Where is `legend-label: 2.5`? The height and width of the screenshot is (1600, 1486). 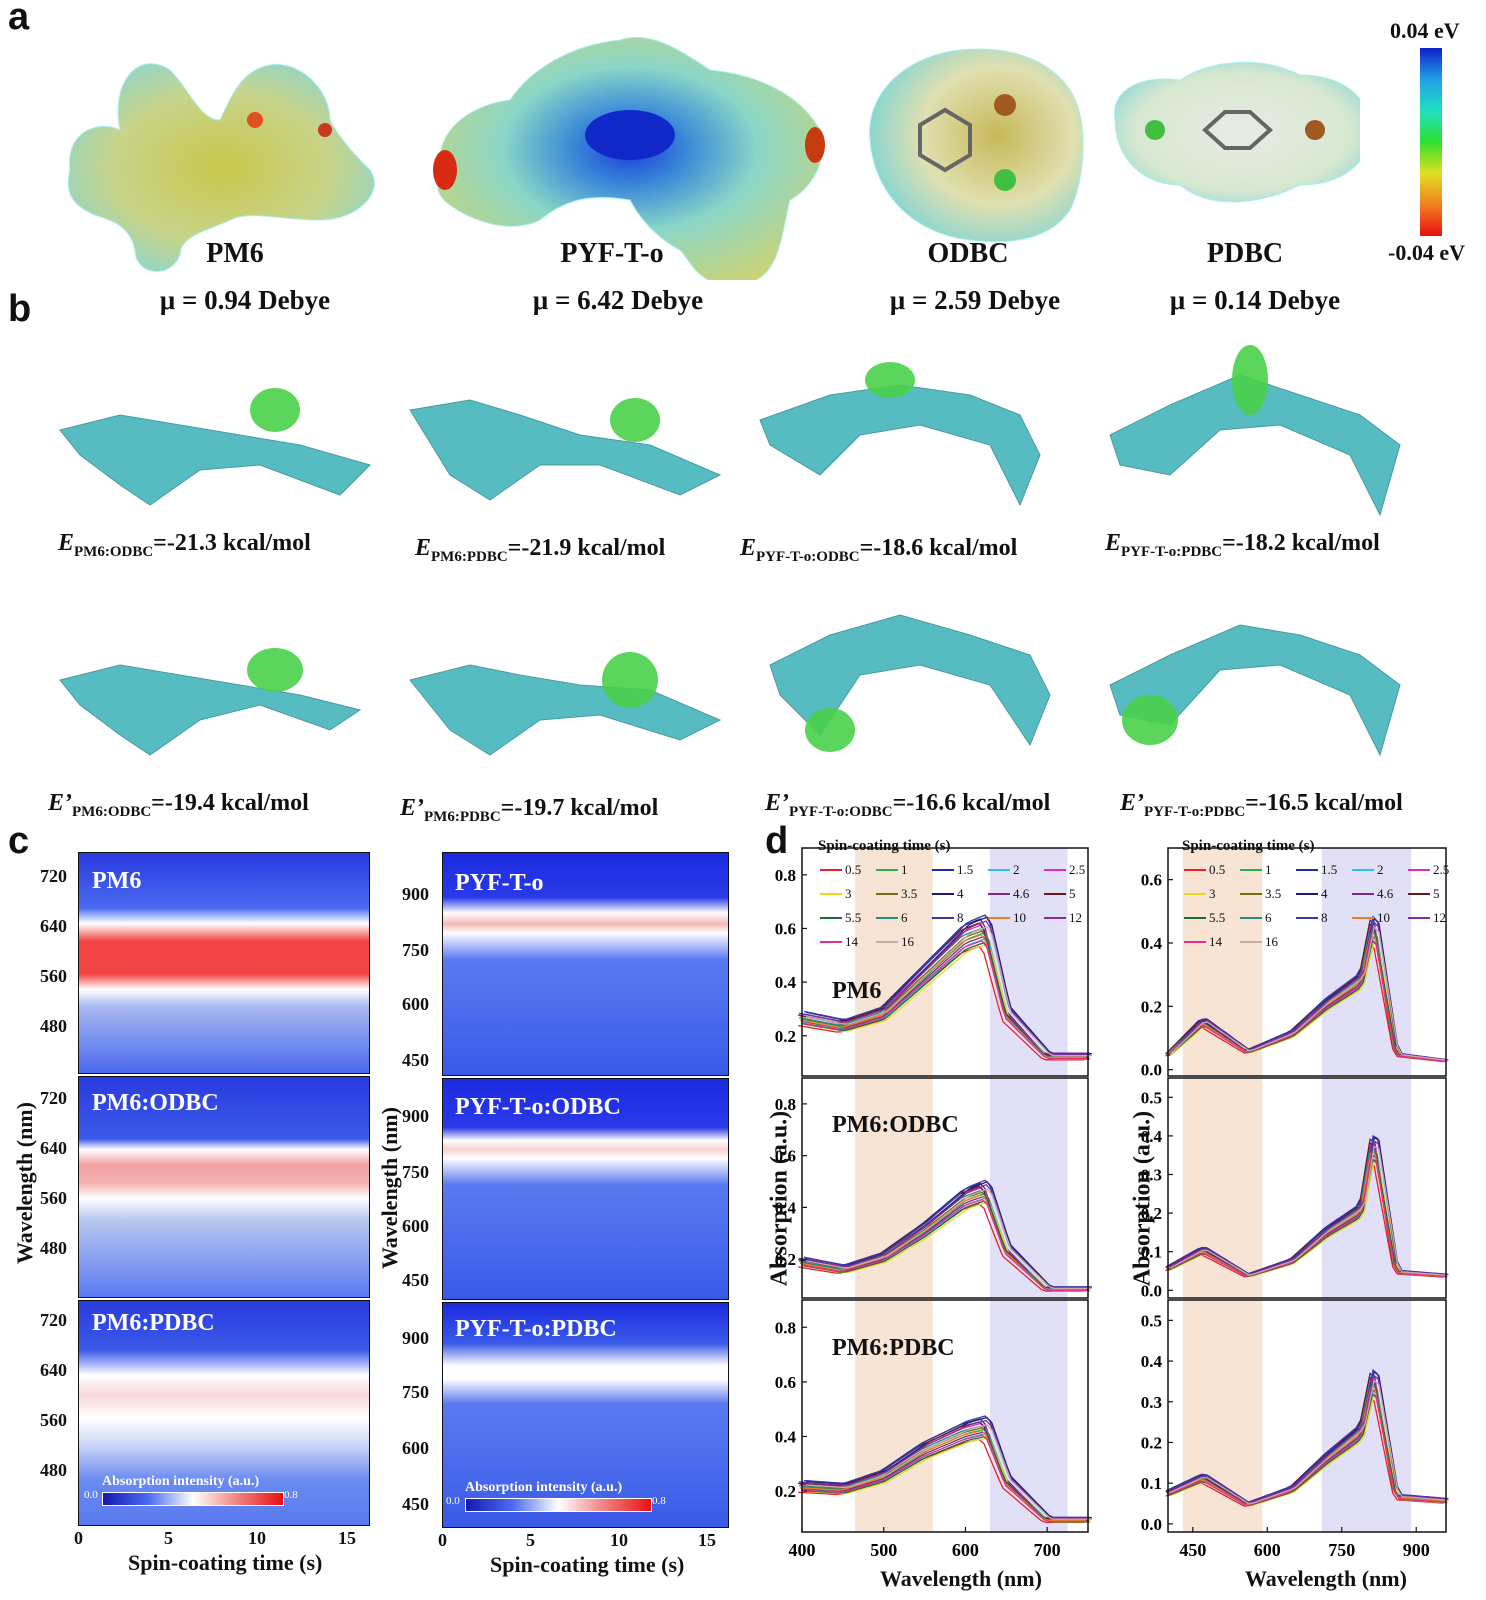
legend-label: 2.5 is located at coordinates (1077, 869).